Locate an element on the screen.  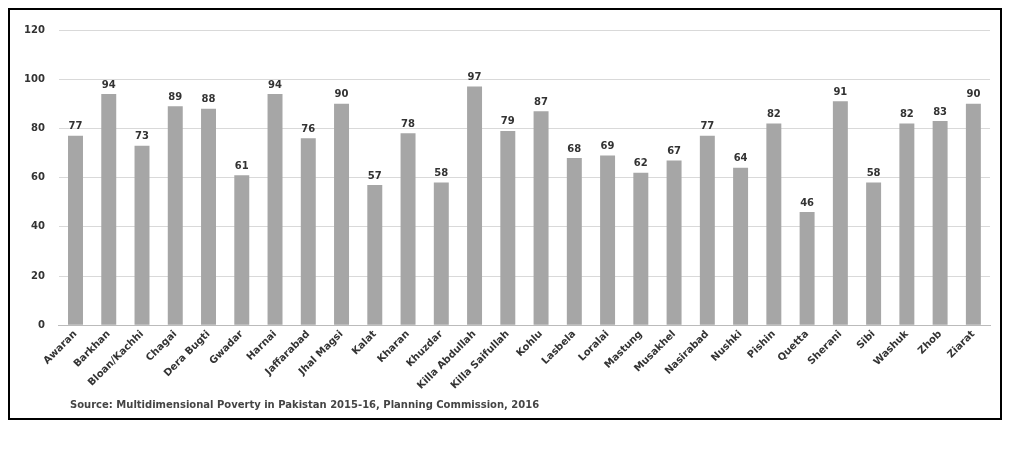
data-label: 79 is located at coordinates (507, 121).